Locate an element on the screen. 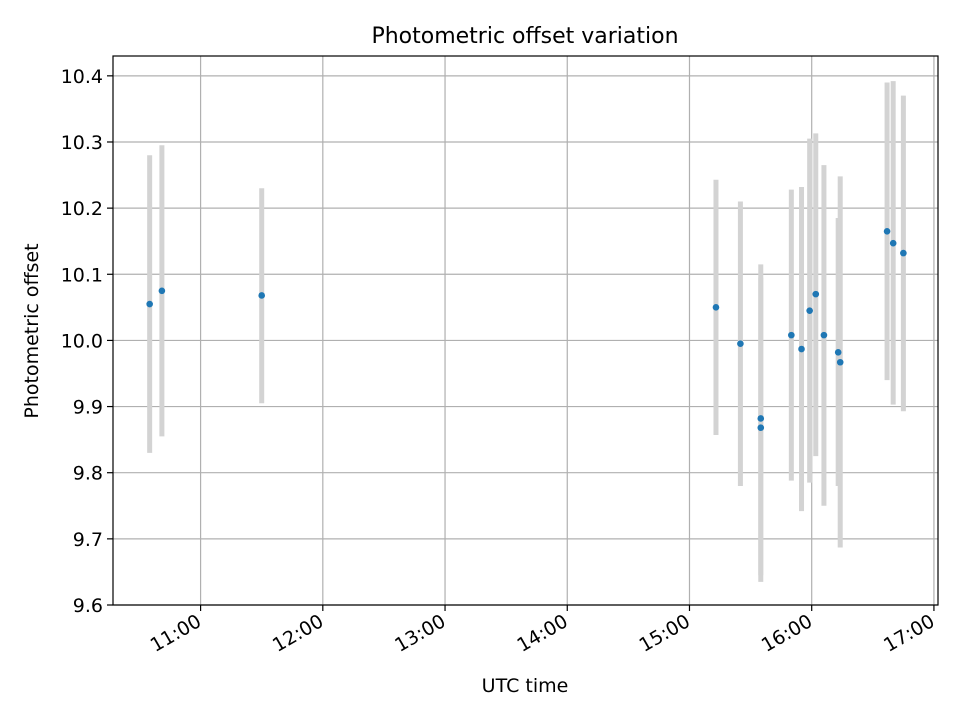 The width and height of the screenshot is (960, 724). x-tick-label: 14:00 is located at coordinates (542, 633).